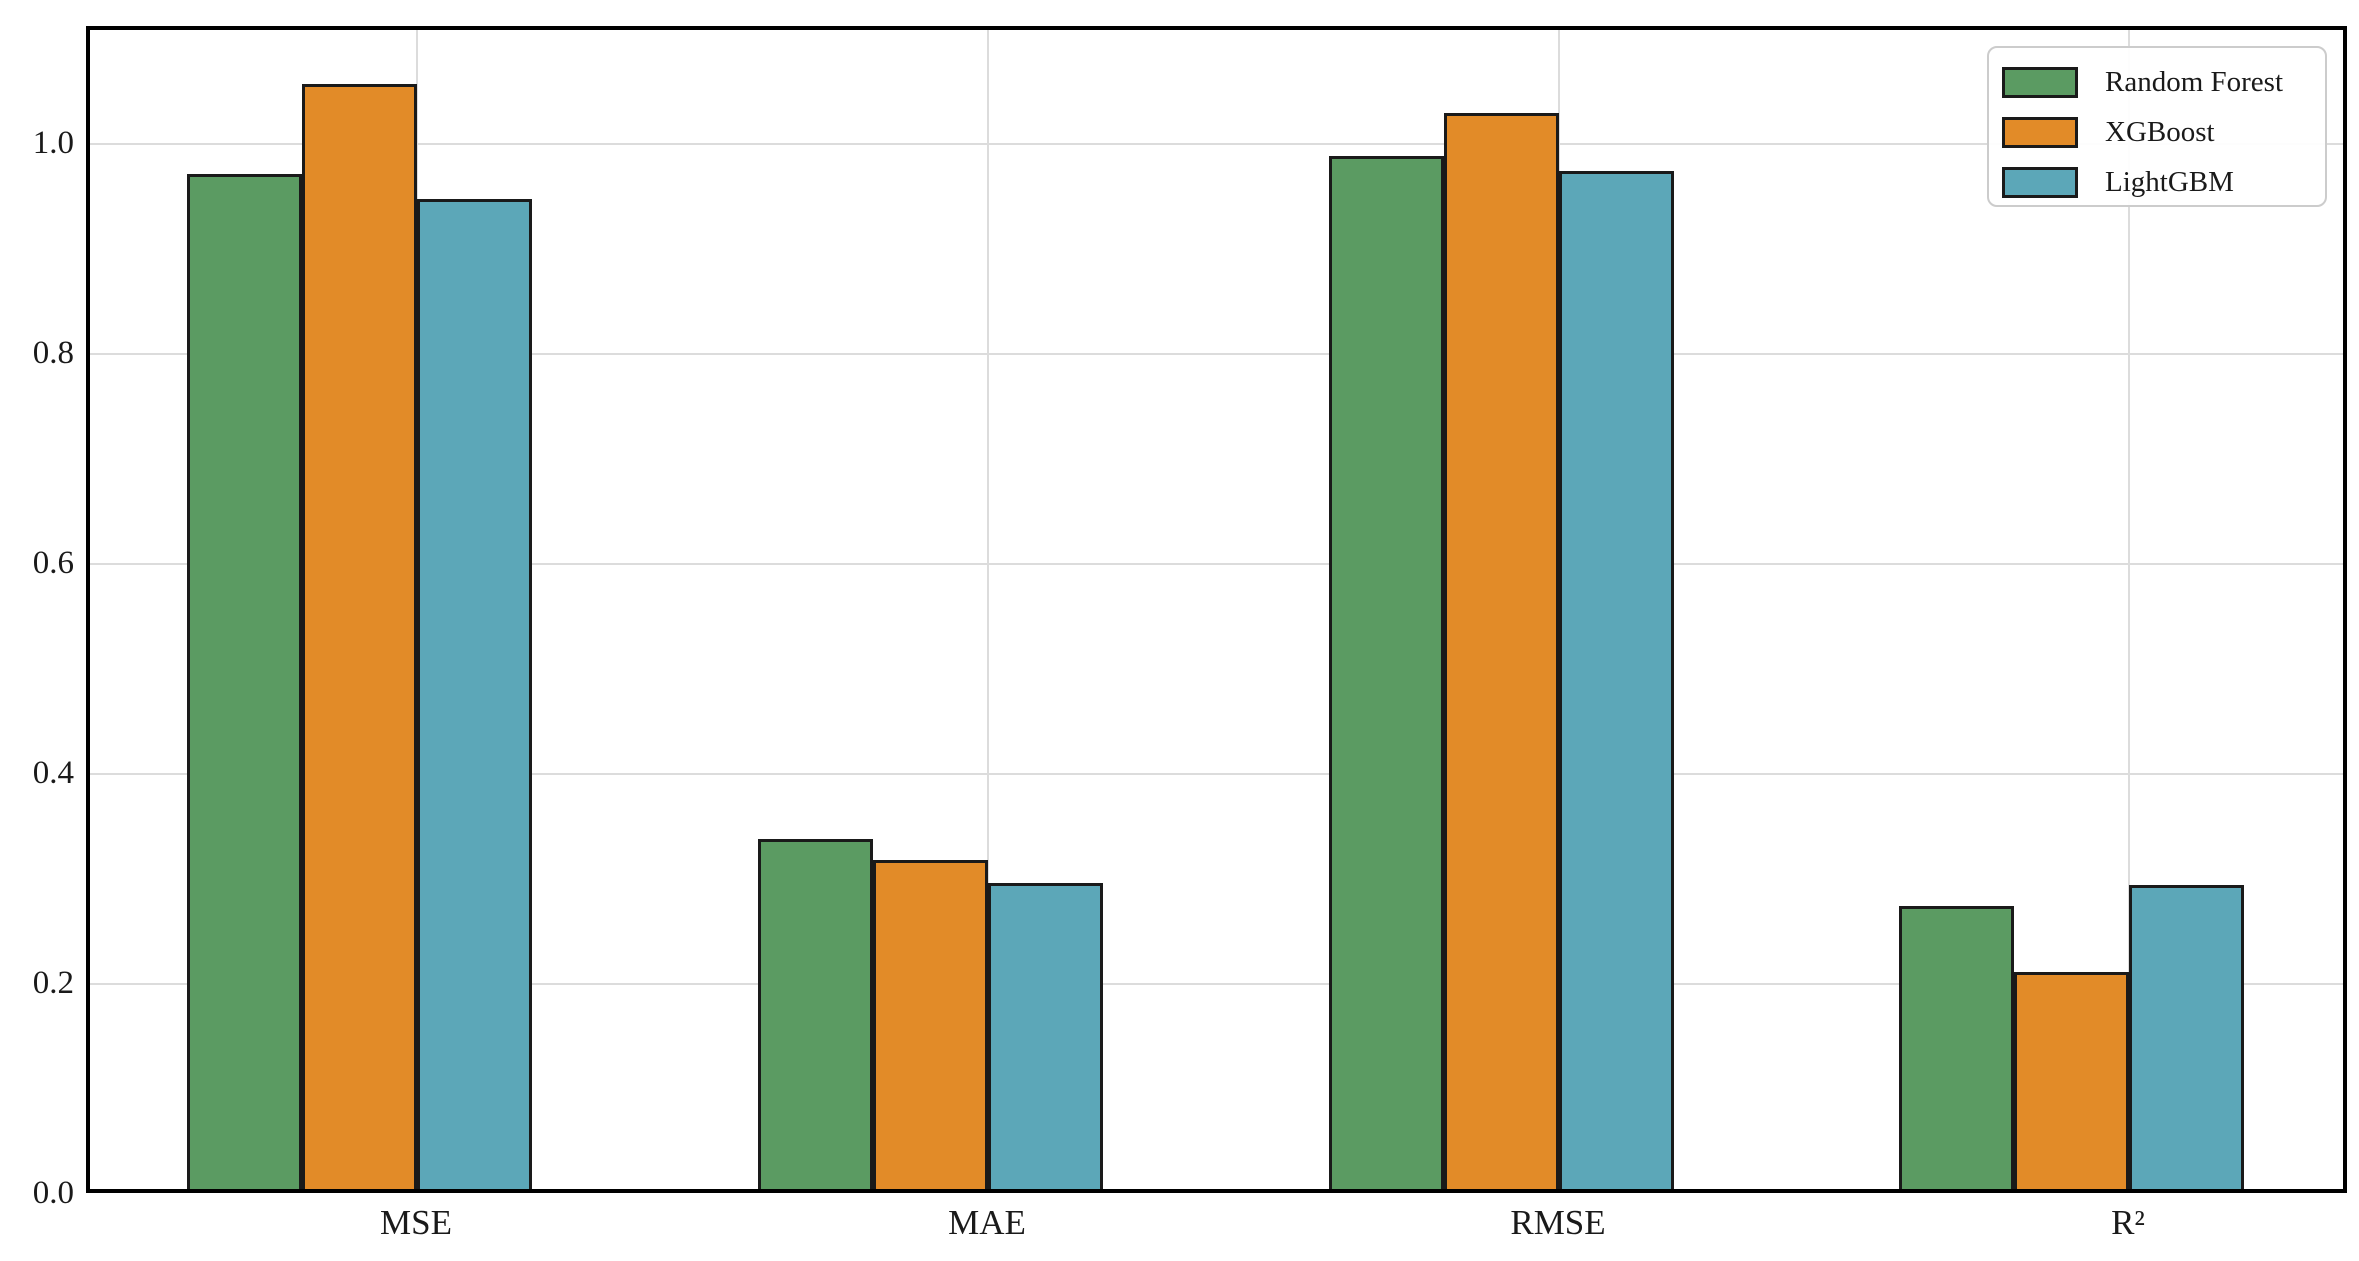 This screenshot has height=1261, width=2359. I want to click on y-tick-label: 0.4, so click(53, 773).